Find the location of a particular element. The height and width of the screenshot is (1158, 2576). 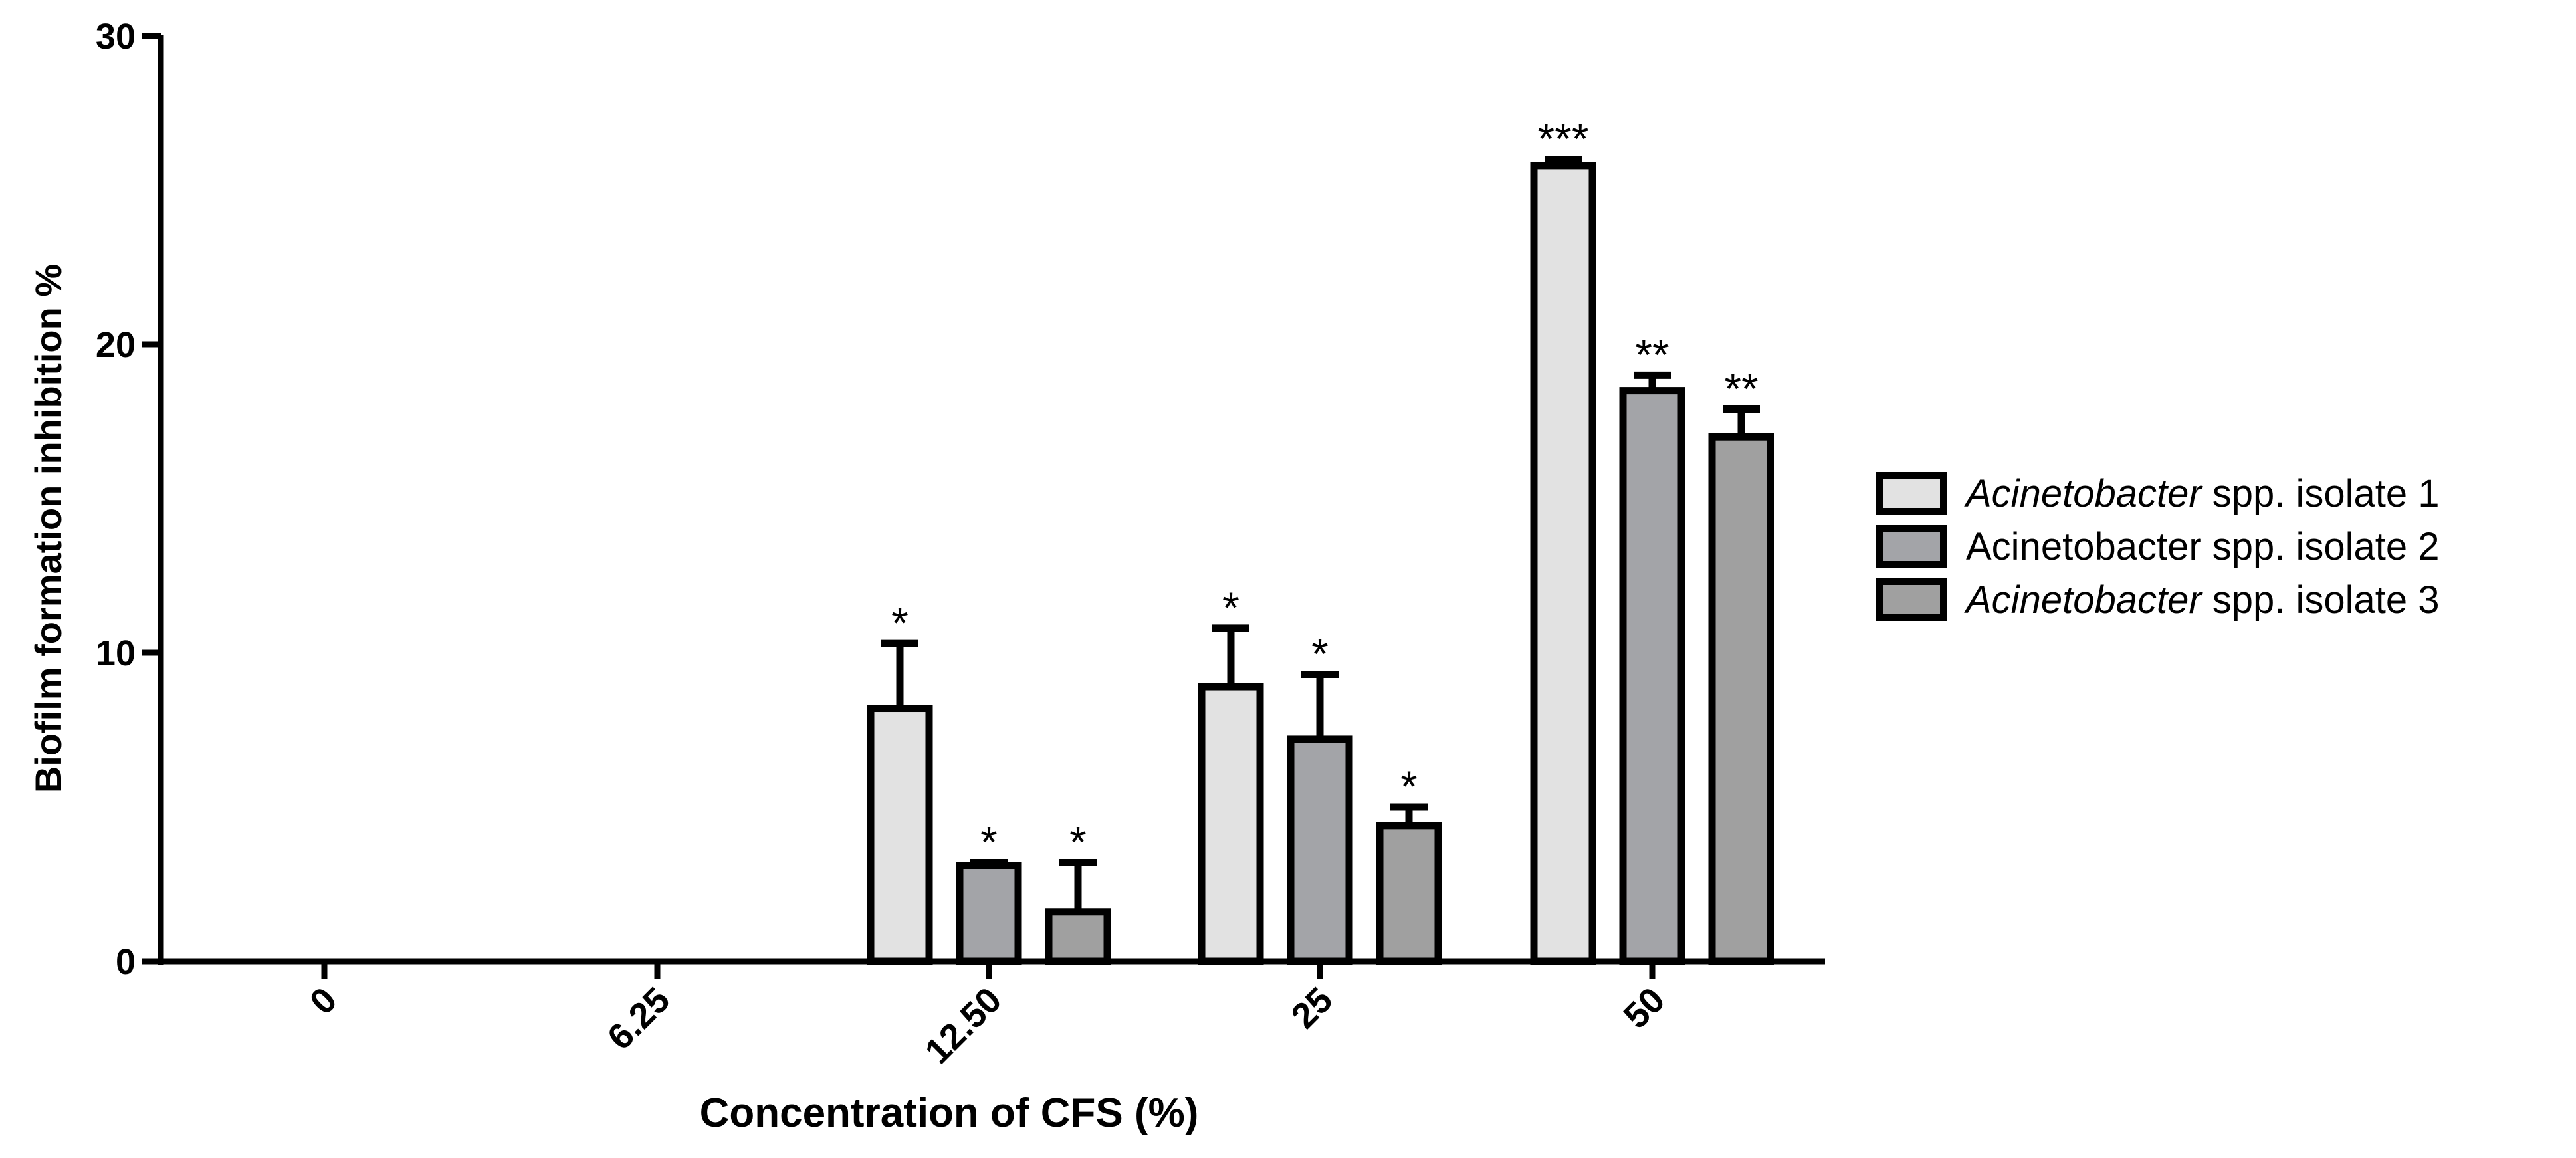

x-axis-label: Concentration of CFS (%) is located at coordinates (949, 1113).